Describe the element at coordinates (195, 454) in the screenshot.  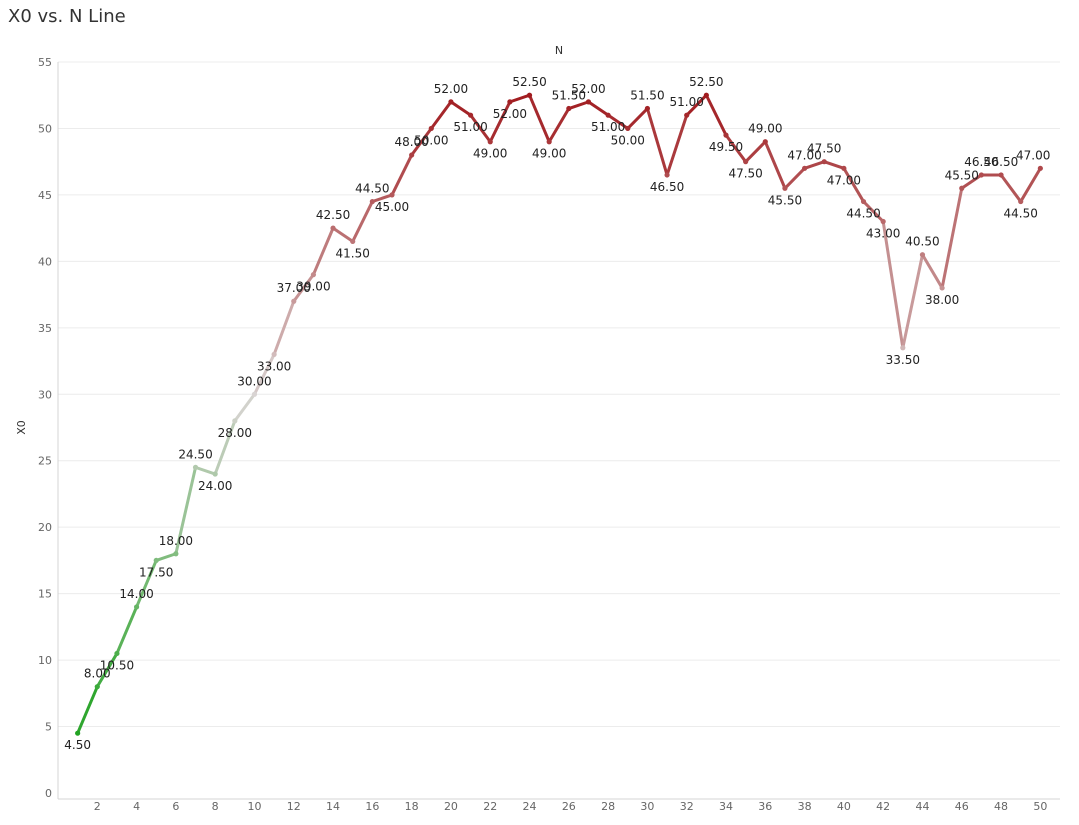
I see `data-label: 24.50` at that location.